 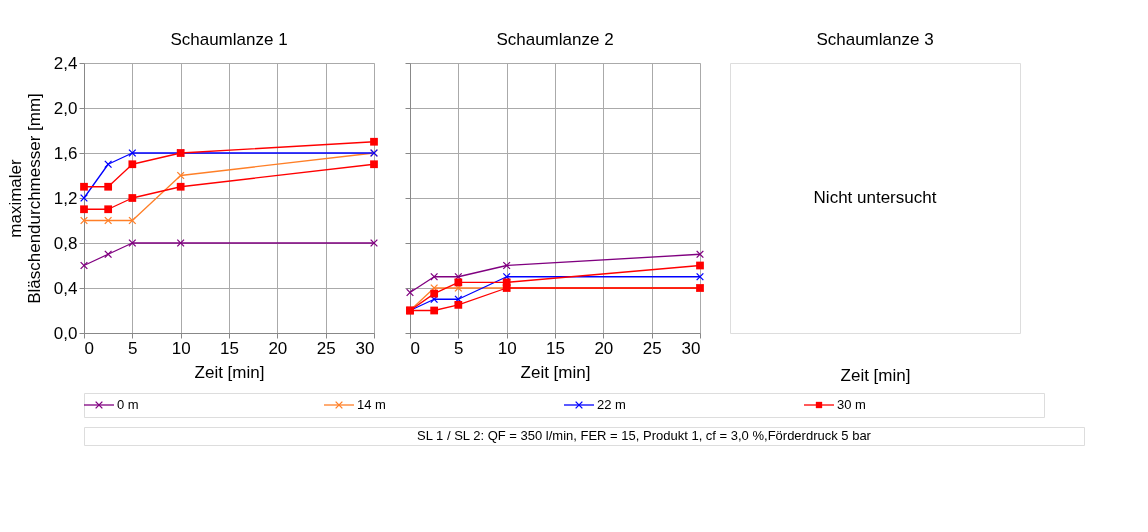 What do you see at coordinates (851, 404) in the screenshot?
I see `legend-label: 30 m` at bounding box center [851, 404].